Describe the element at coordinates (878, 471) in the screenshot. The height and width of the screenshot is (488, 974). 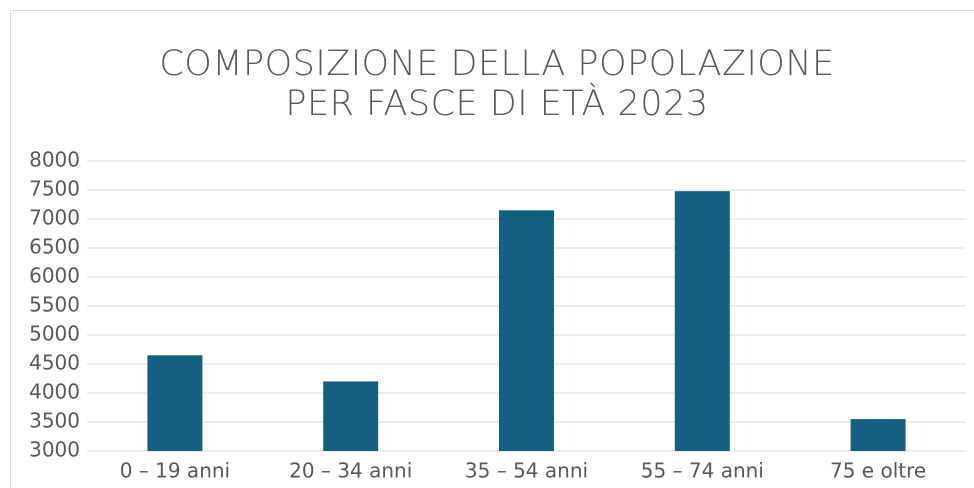
I see `x-tick-label: 75 e oltre` at that location.